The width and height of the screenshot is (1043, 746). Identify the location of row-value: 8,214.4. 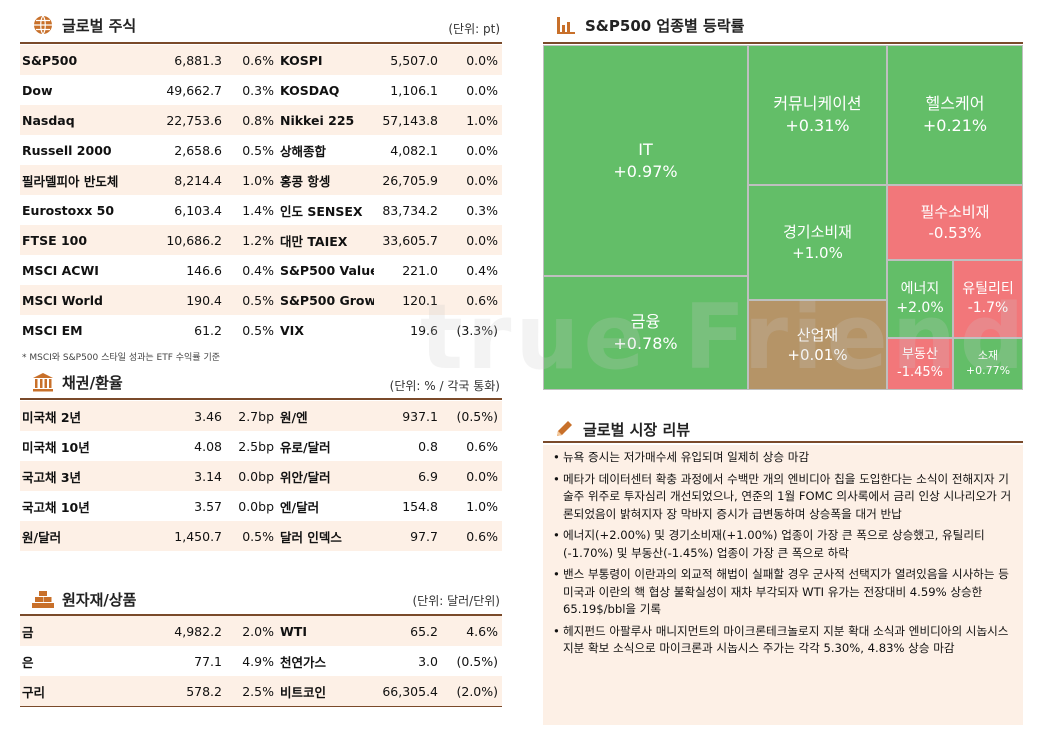
(188, 180).